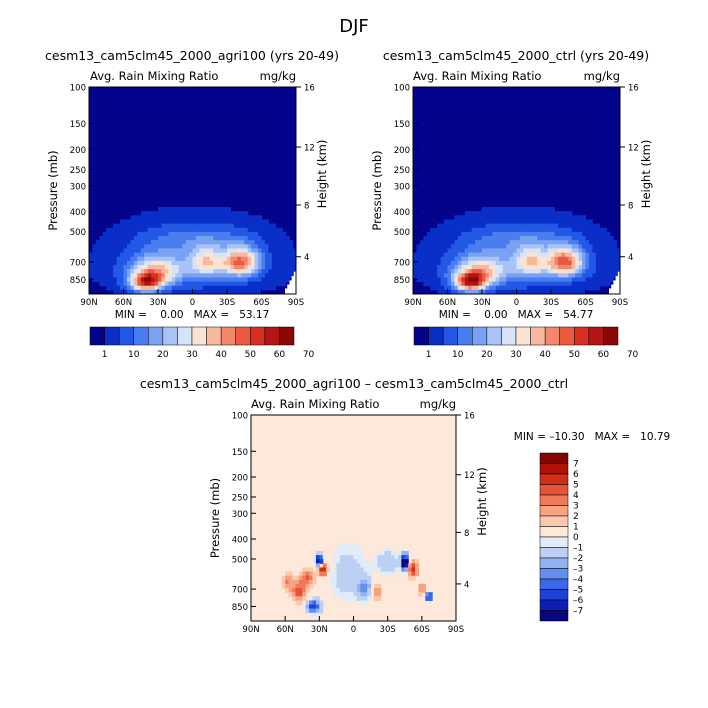 The image size is (708, 708). What do you see at coordinates (422, 630) in the screenshot?
I see `x-tick-label: 60S` at bounding box center [422, 630].